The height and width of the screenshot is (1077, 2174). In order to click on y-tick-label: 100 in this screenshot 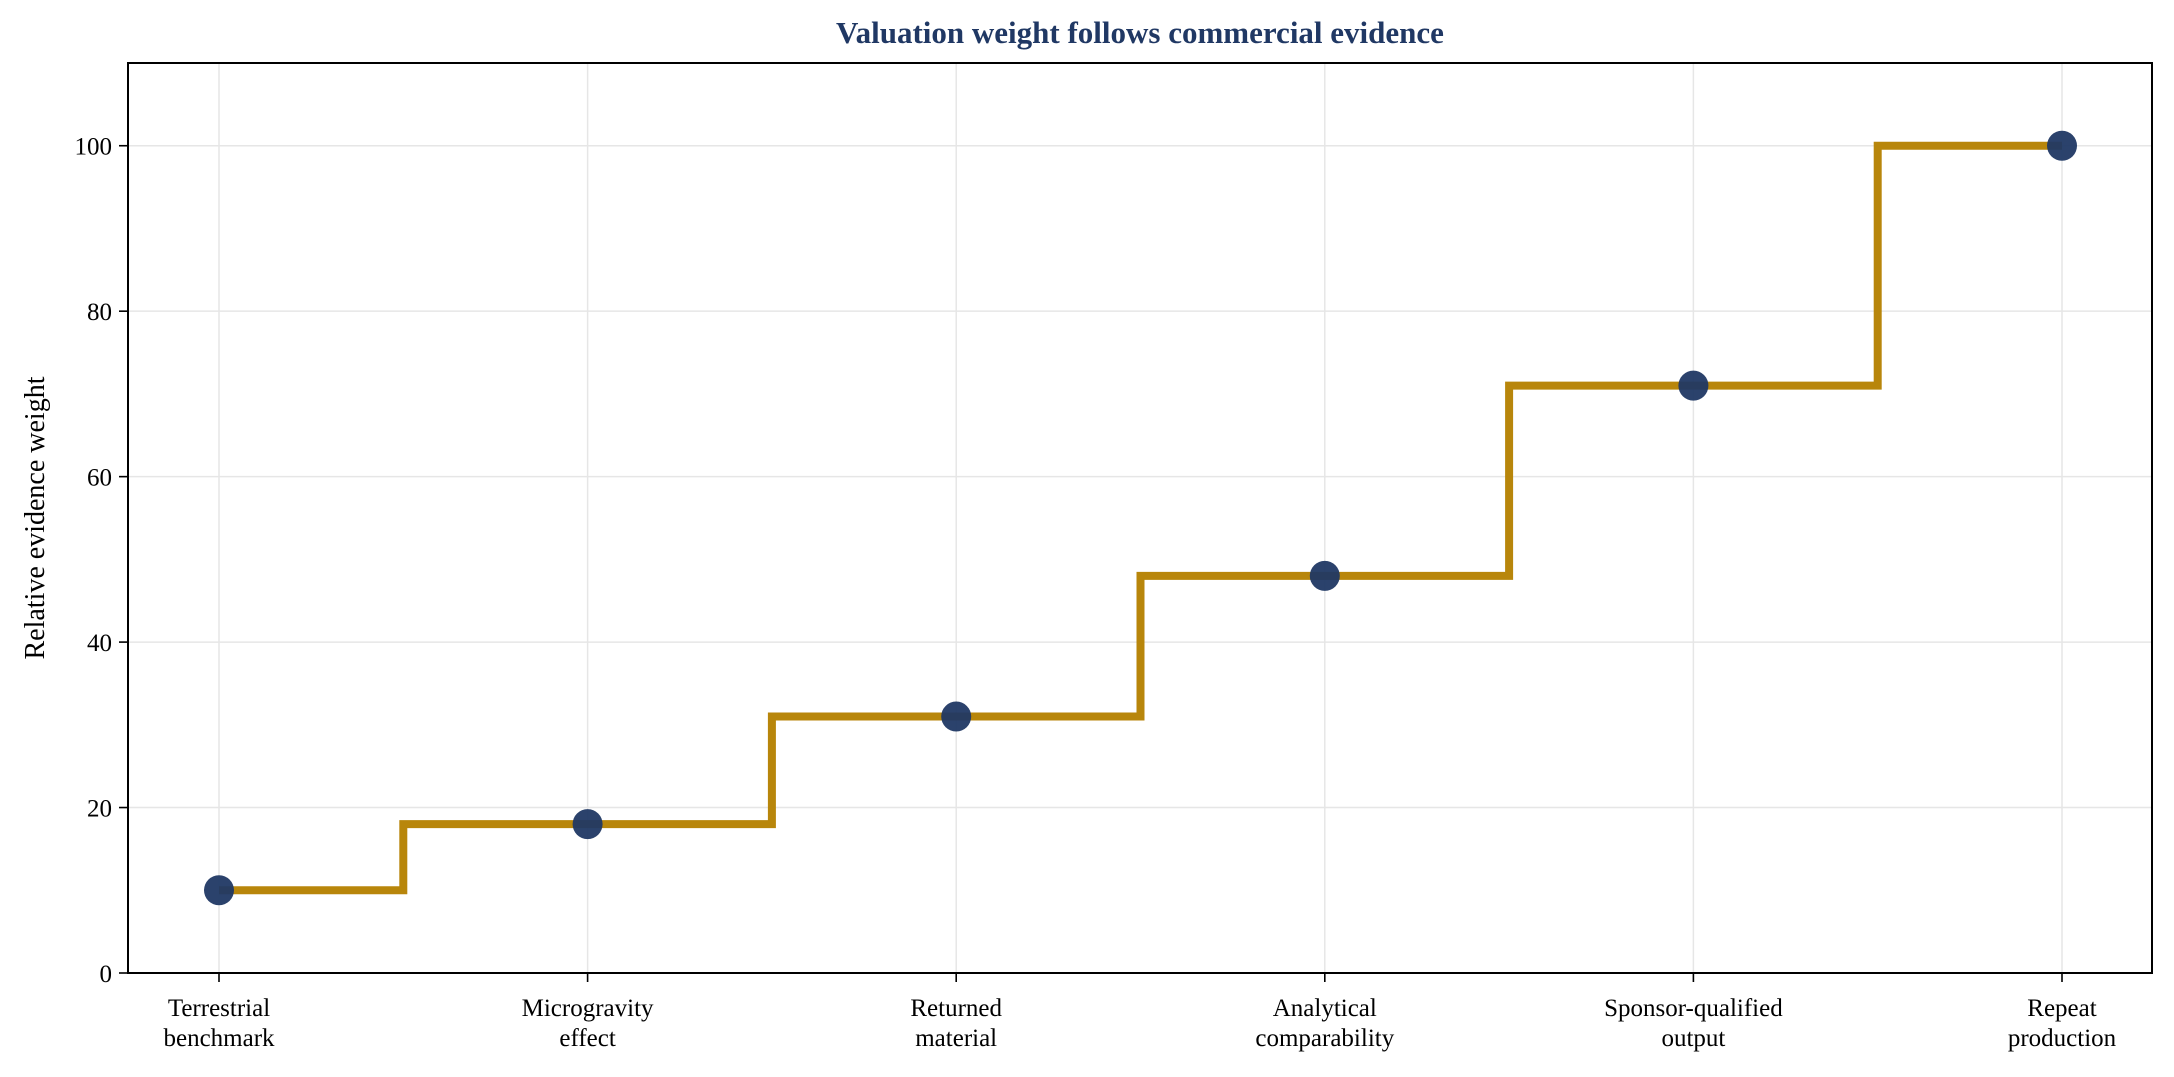, I will do `click(94, 147)`.